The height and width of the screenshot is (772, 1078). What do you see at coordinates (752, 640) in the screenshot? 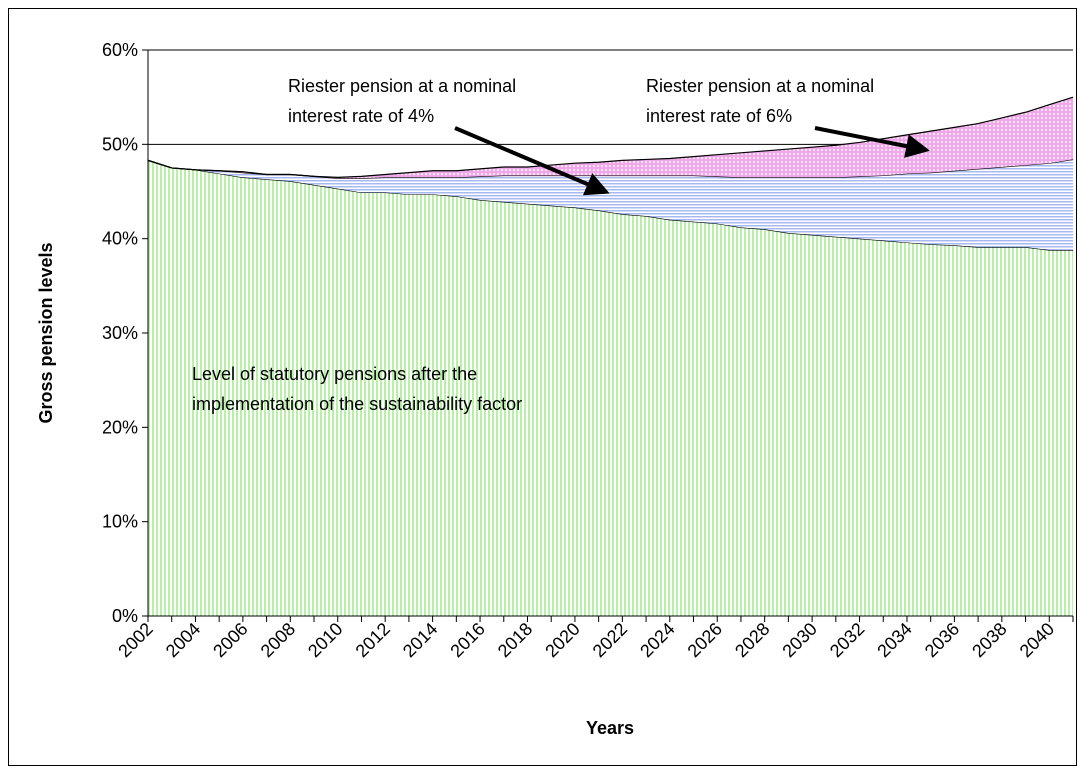
I see `x-tick-label: 2028` at bounding box center [752, 640].